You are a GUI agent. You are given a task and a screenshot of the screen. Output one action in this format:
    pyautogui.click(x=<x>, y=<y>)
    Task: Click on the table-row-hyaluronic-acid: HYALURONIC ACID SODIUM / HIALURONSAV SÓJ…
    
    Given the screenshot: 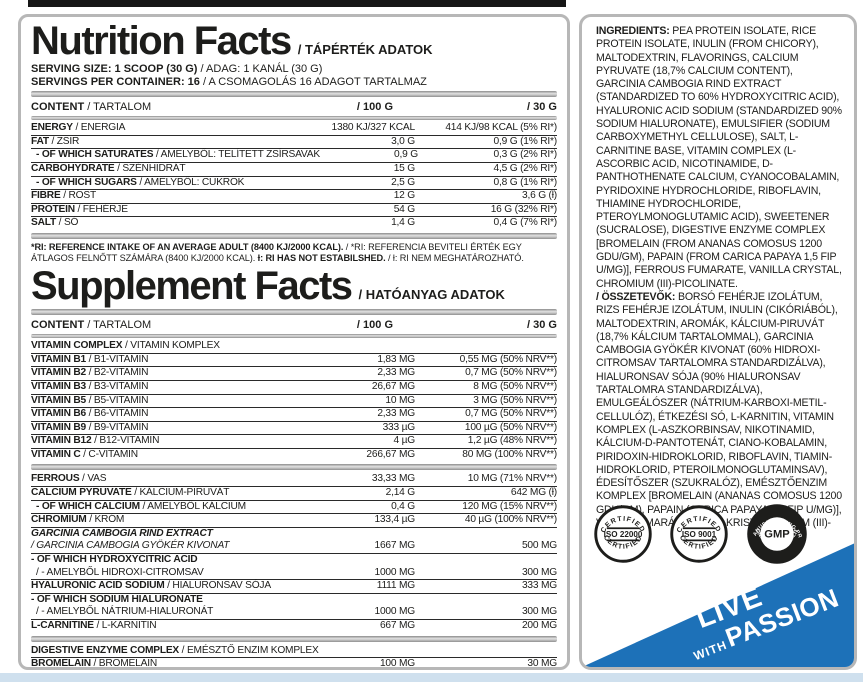 What is the action you would take?
    pyautogui.click(x=294, y=585)
    